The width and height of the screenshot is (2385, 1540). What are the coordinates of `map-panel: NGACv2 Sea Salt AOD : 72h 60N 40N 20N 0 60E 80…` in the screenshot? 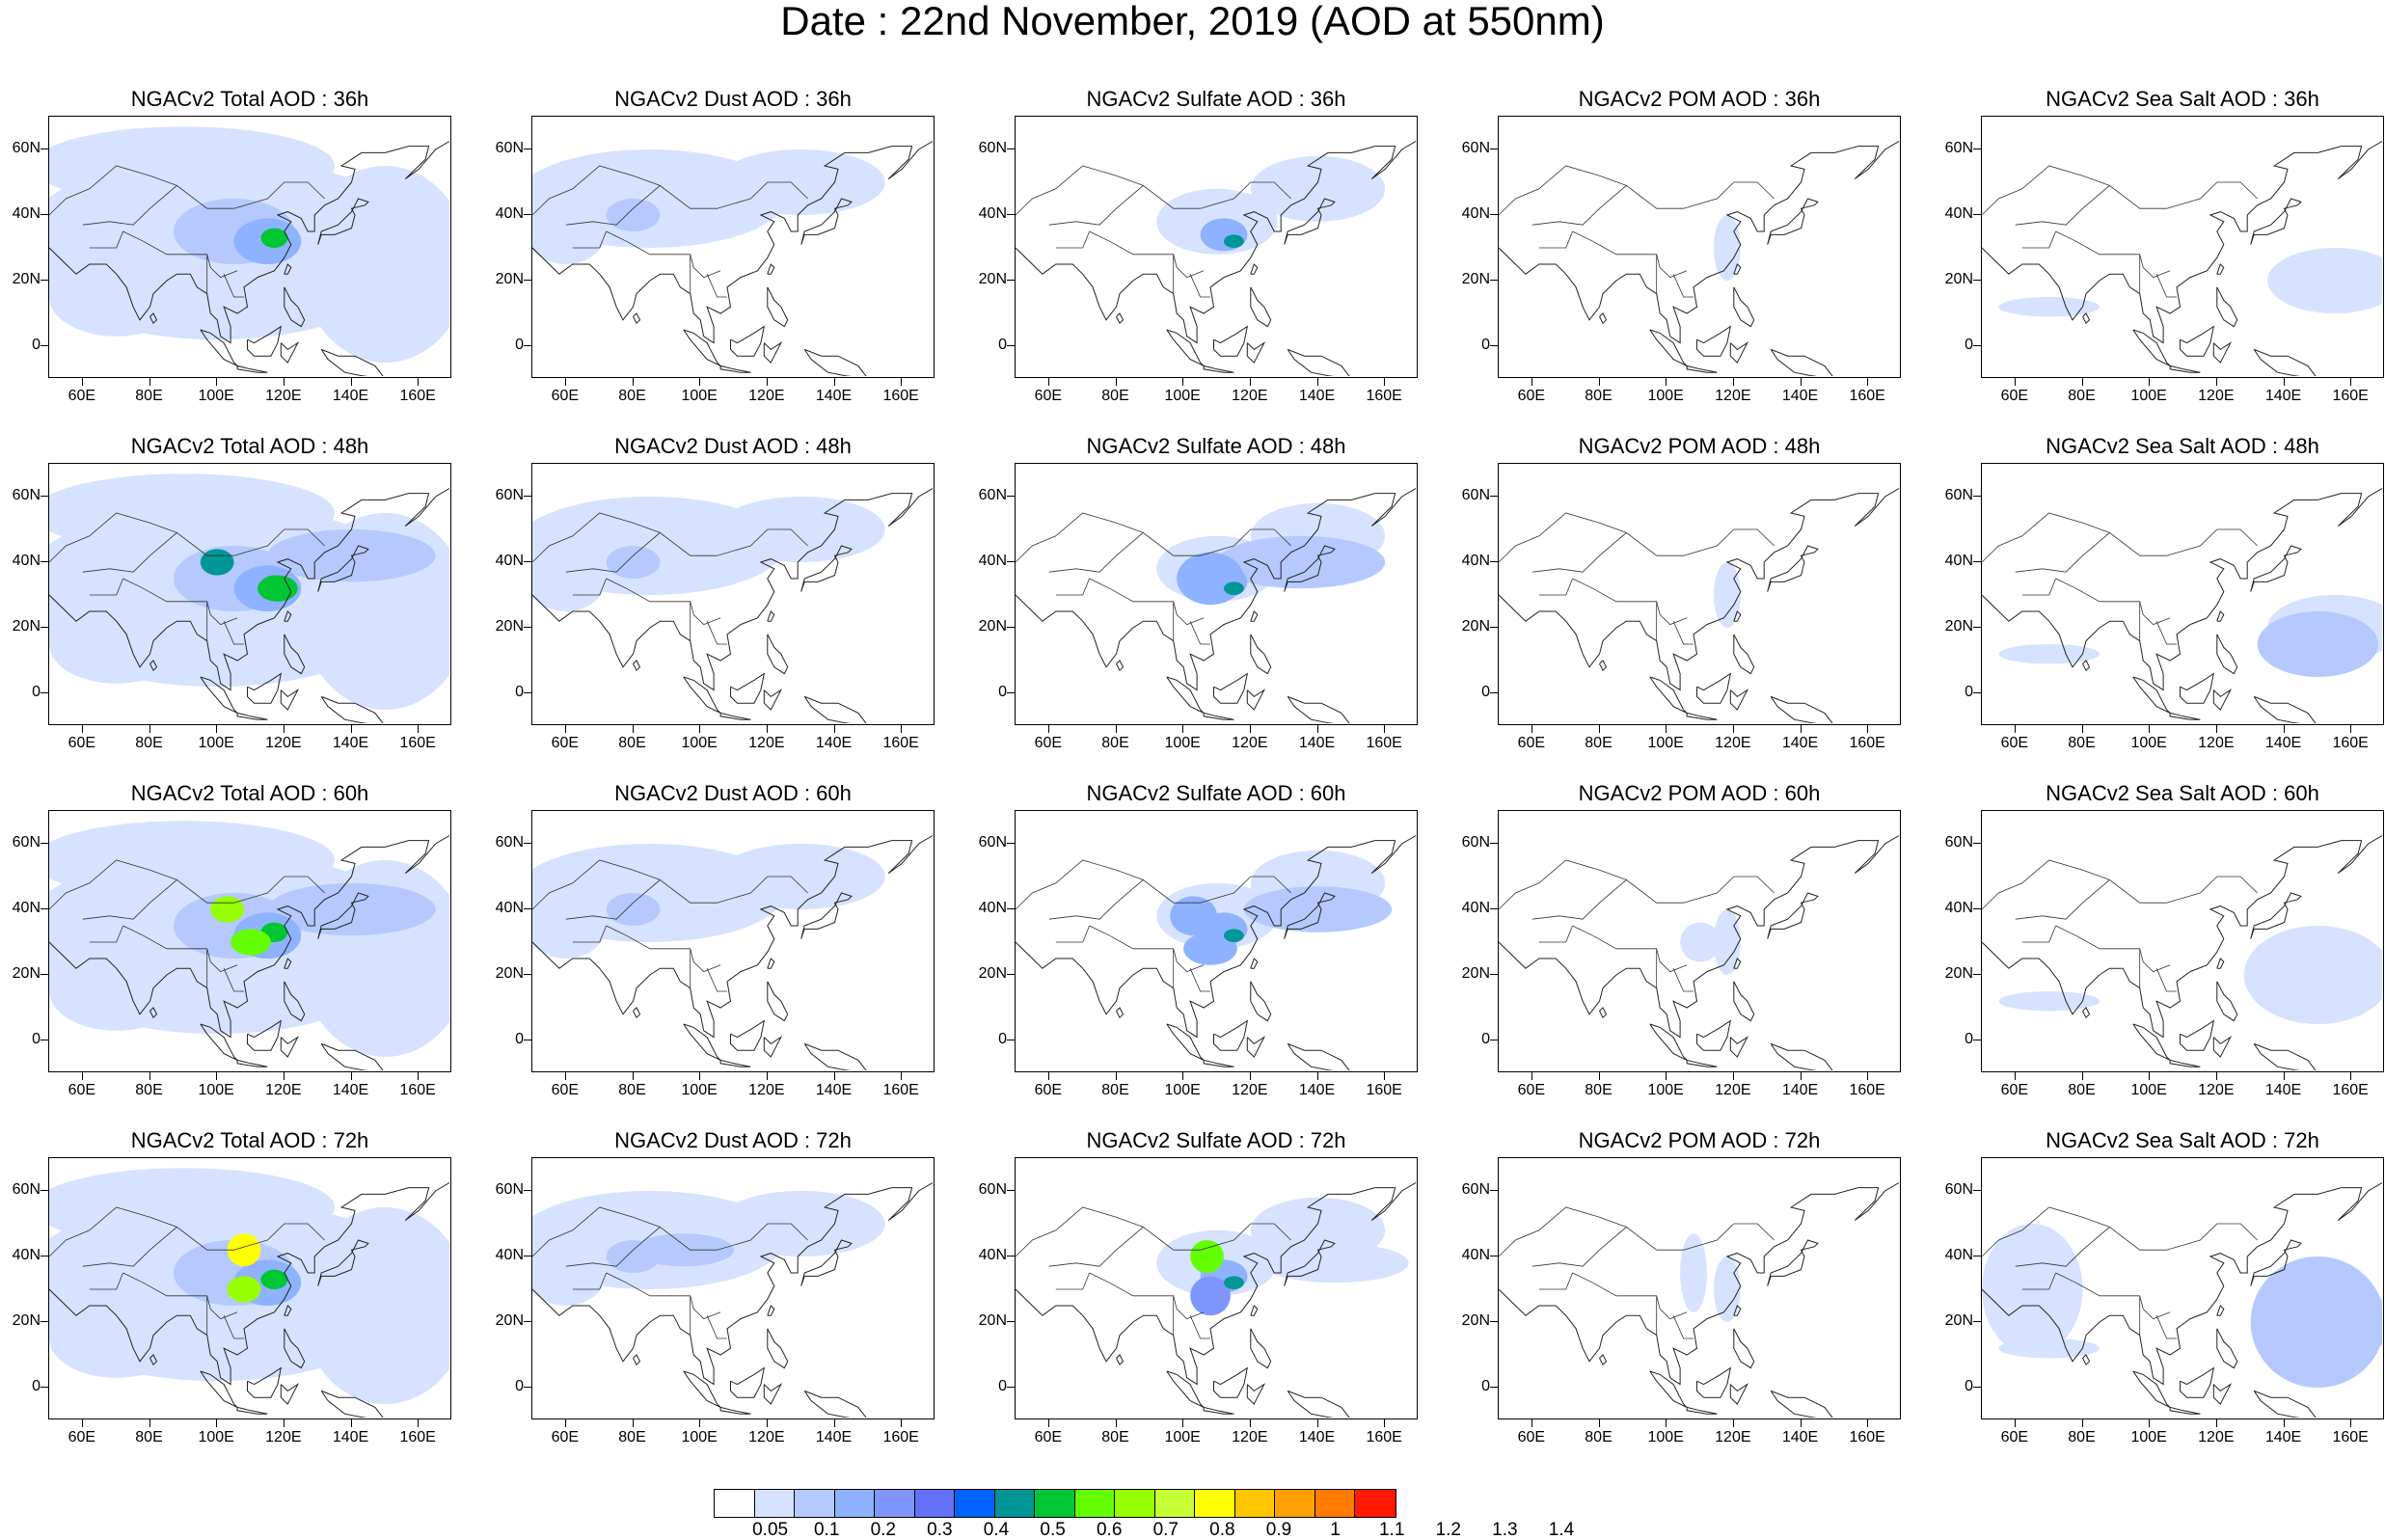 It's located at (2164, 1287).